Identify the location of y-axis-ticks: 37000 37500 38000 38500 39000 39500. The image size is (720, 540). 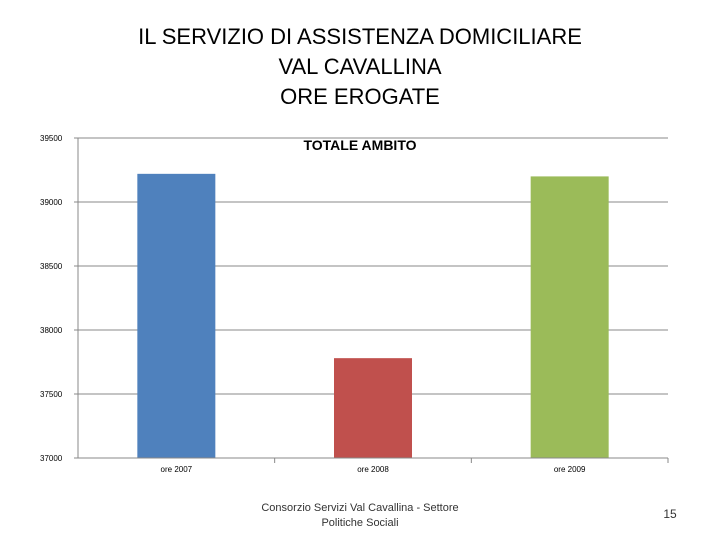
(51, 298).